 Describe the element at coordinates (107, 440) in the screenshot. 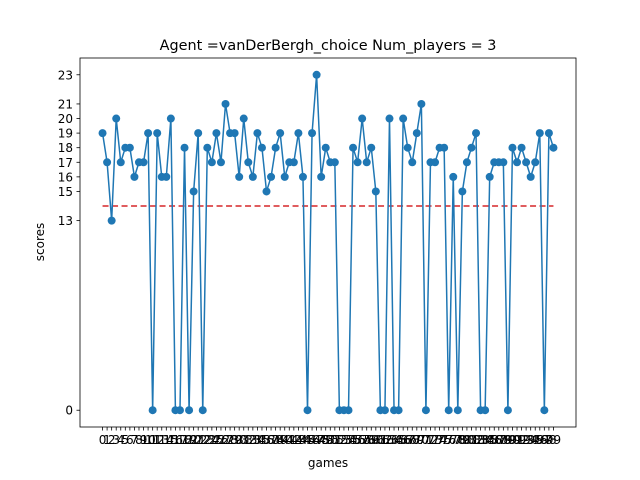

I see `x-tick-label: 1` at that location.